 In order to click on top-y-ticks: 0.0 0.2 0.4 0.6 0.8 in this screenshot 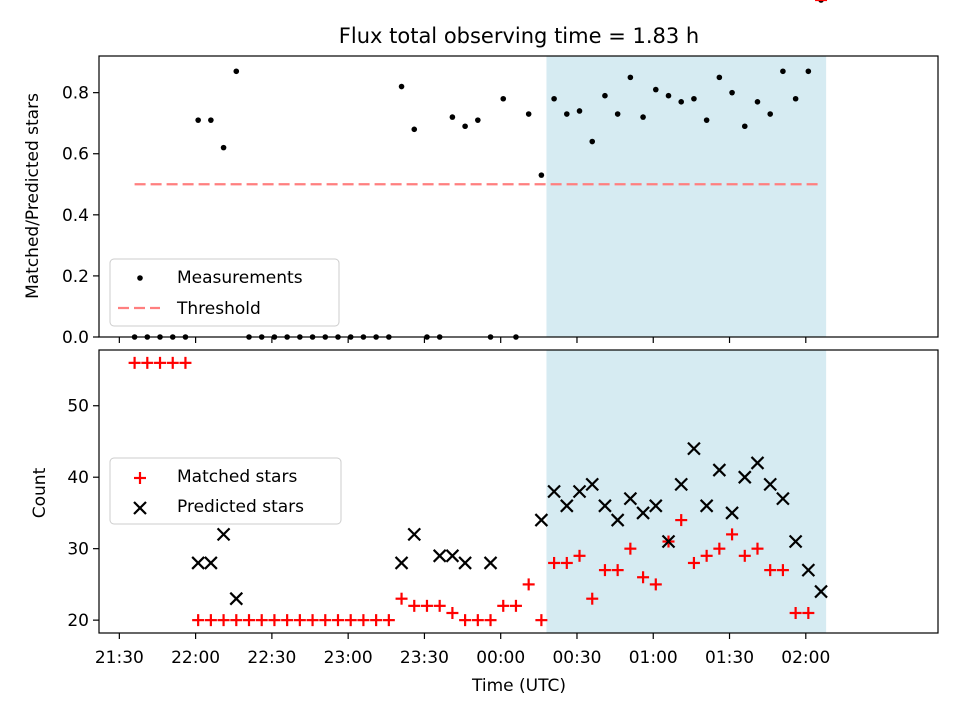, I will do `click(80, 216)`.